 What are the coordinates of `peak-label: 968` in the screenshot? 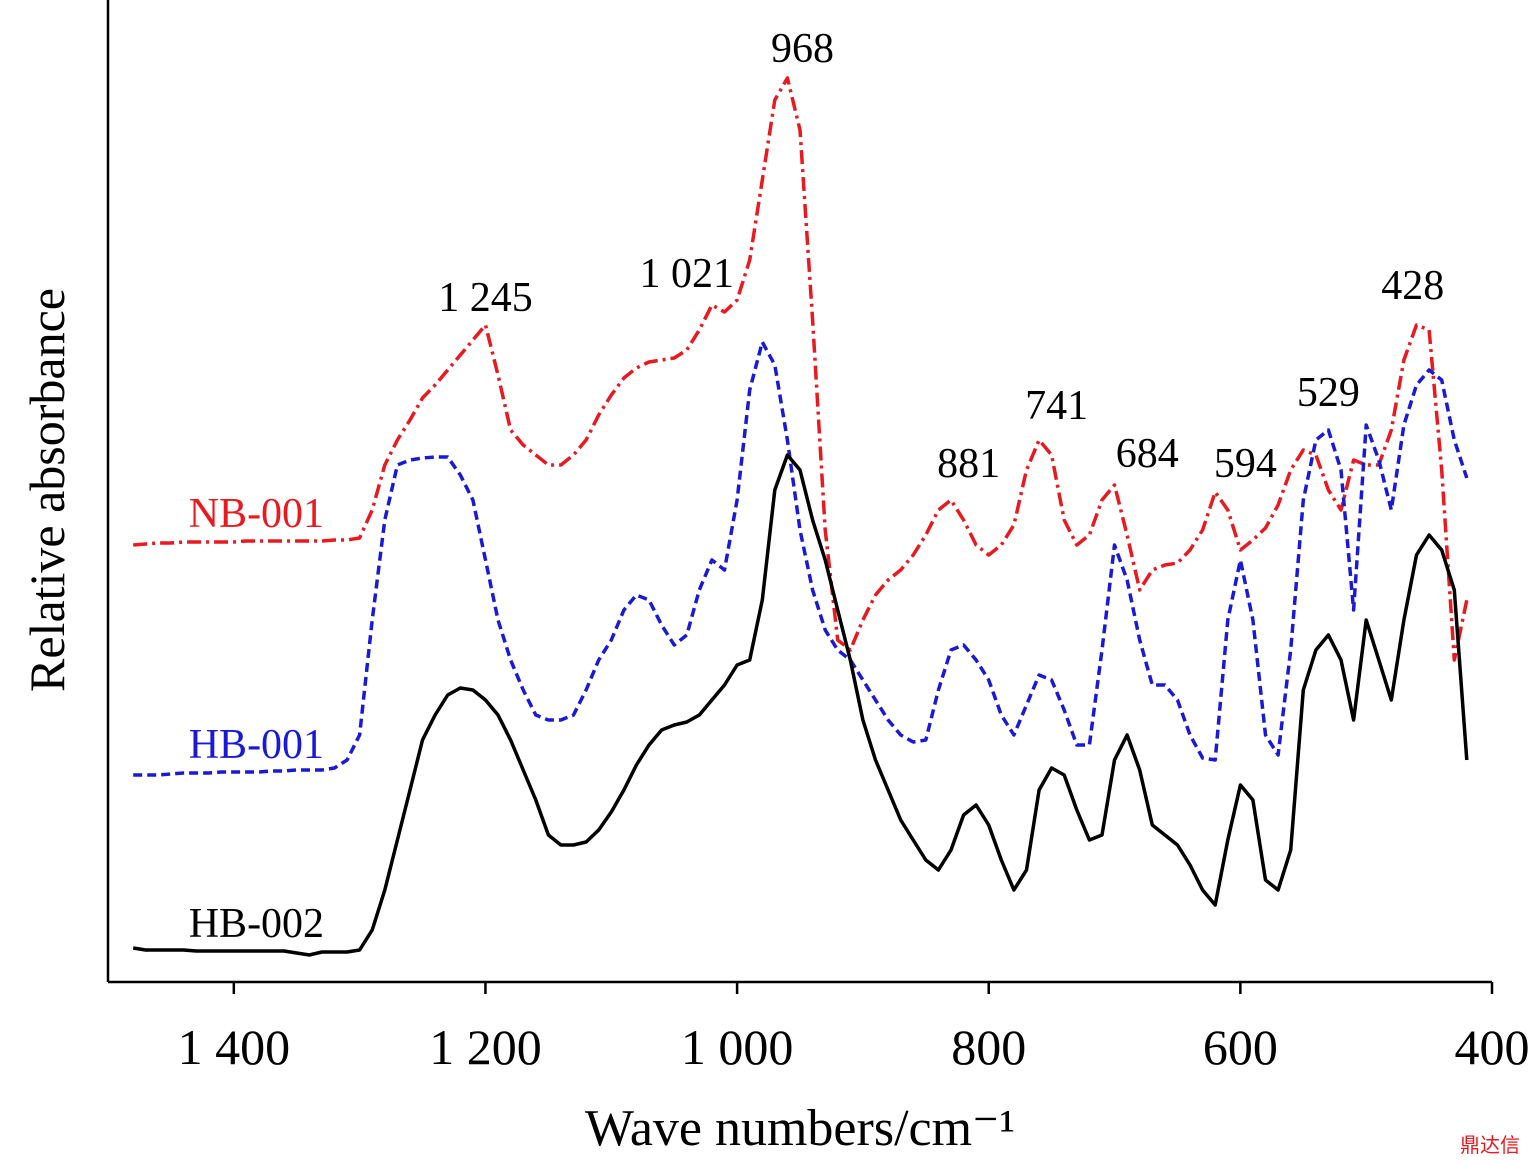 It's located at (802, 49).